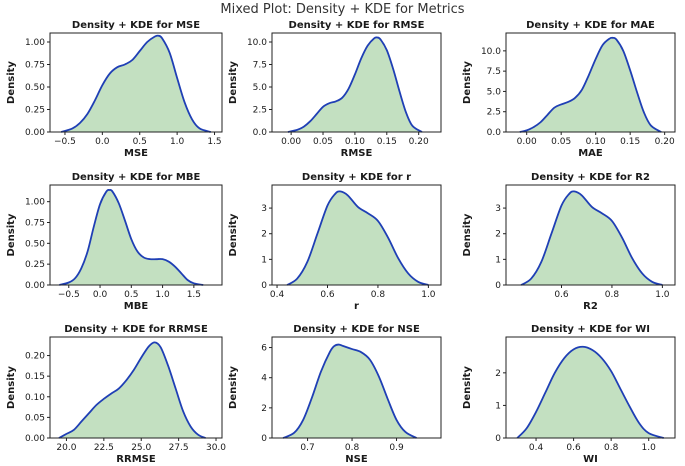  Describe the element at coordinates (141, 448) in the screenshot. I see `x-tick-label: 25.0` at that location.